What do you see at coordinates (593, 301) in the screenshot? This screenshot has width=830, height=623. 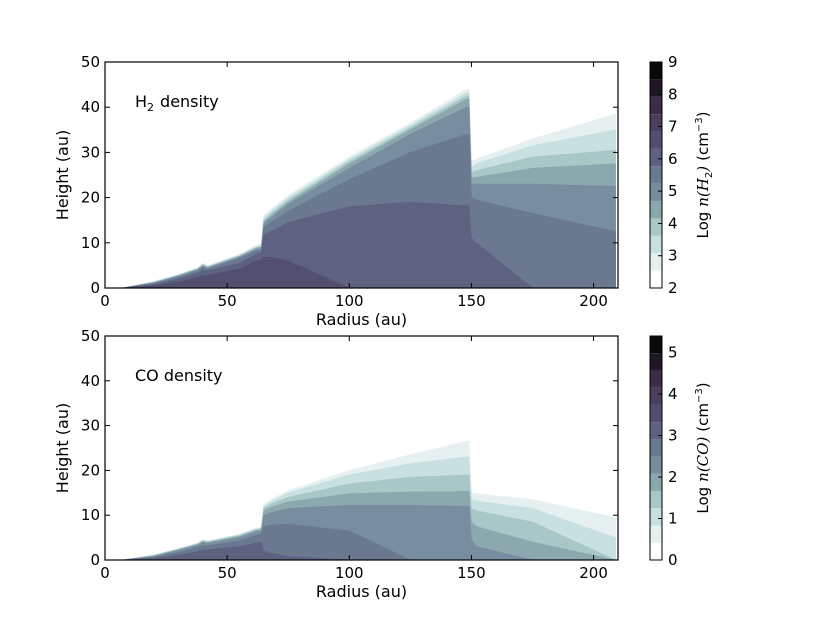 I see `h2-x-tick-label: 200` at bounding box center [593, 301].